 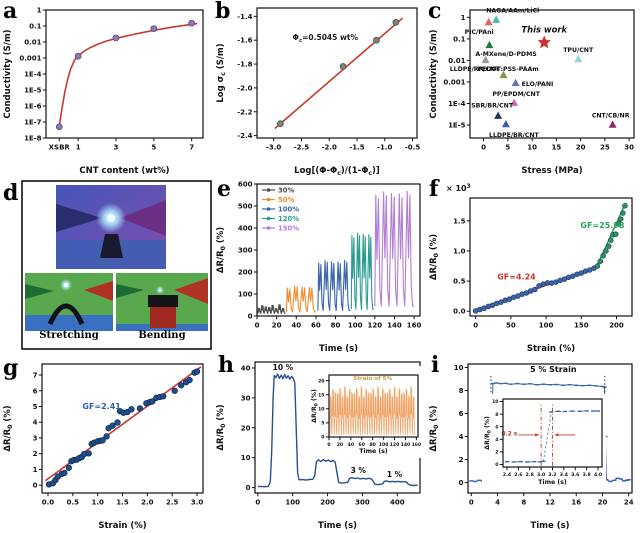 I want to click on svg-text: 2.0, so click(x=147, y=503).